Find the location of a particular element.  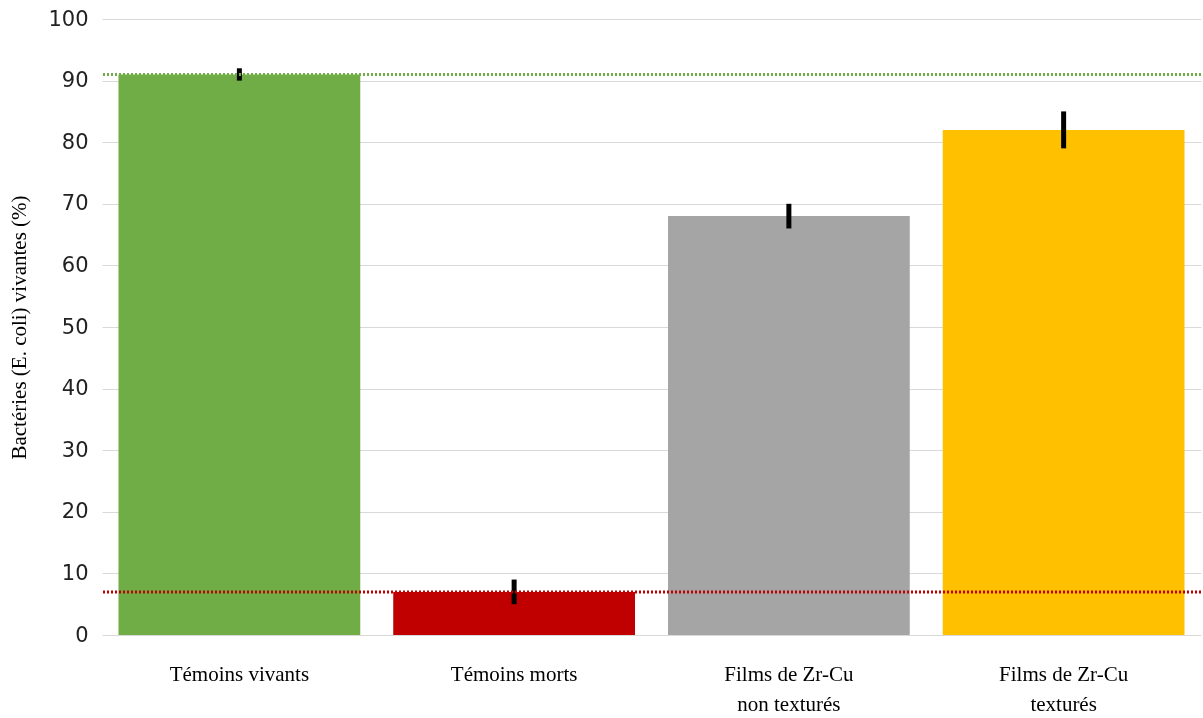

y-tick-label: 10 is located at coordinates (75, 572).